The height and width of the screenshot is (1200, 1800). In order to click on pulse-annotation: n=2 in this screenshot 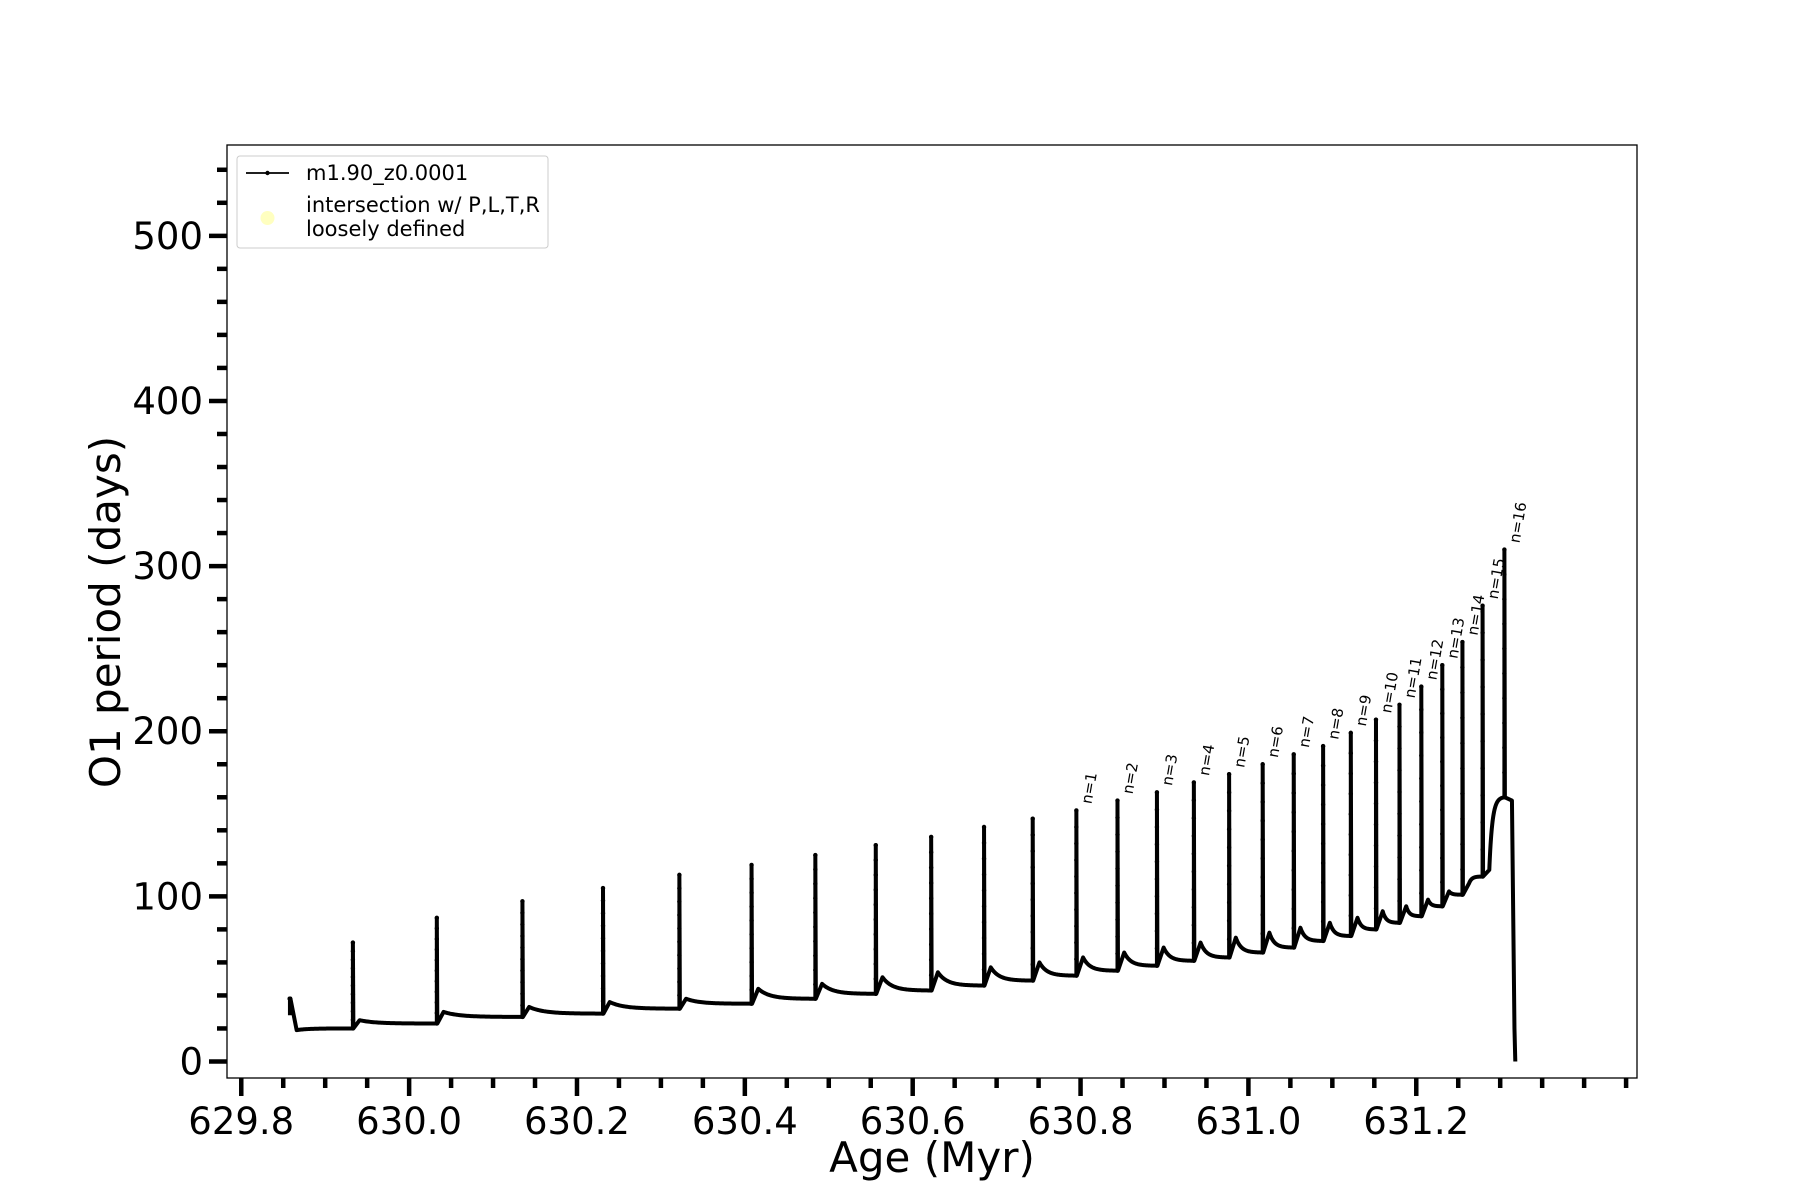, I will do `click(1130, 778)`.